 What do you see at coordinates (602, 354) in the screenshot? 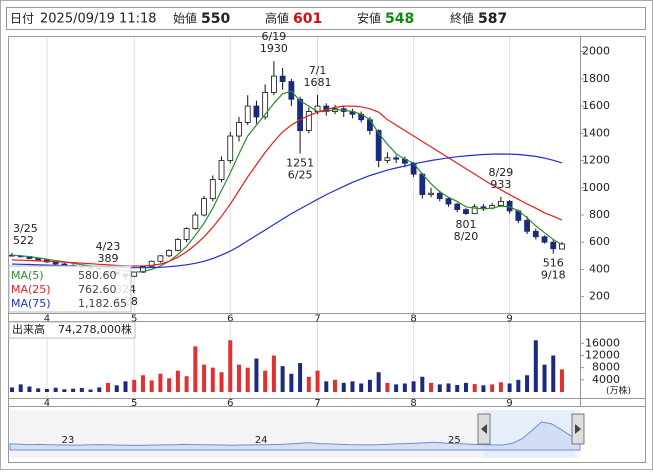
I see `y-tick-label: 12000` at bounding box center [602, 354].